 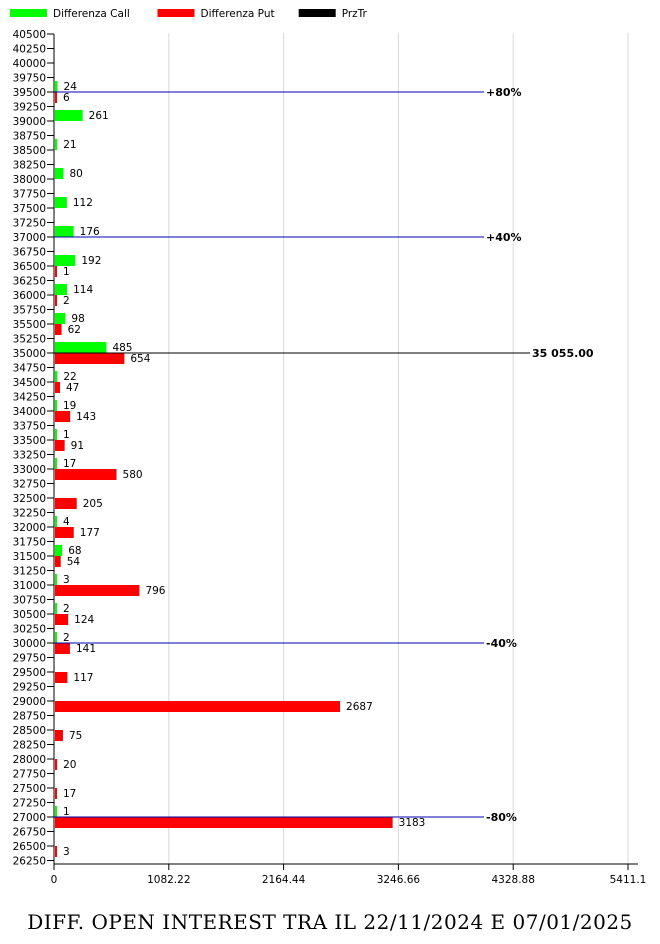 What do you see at coordinates (93, 504) in the screenshot?
I see `put-value-label: 205` at bounding box center [93, 504].